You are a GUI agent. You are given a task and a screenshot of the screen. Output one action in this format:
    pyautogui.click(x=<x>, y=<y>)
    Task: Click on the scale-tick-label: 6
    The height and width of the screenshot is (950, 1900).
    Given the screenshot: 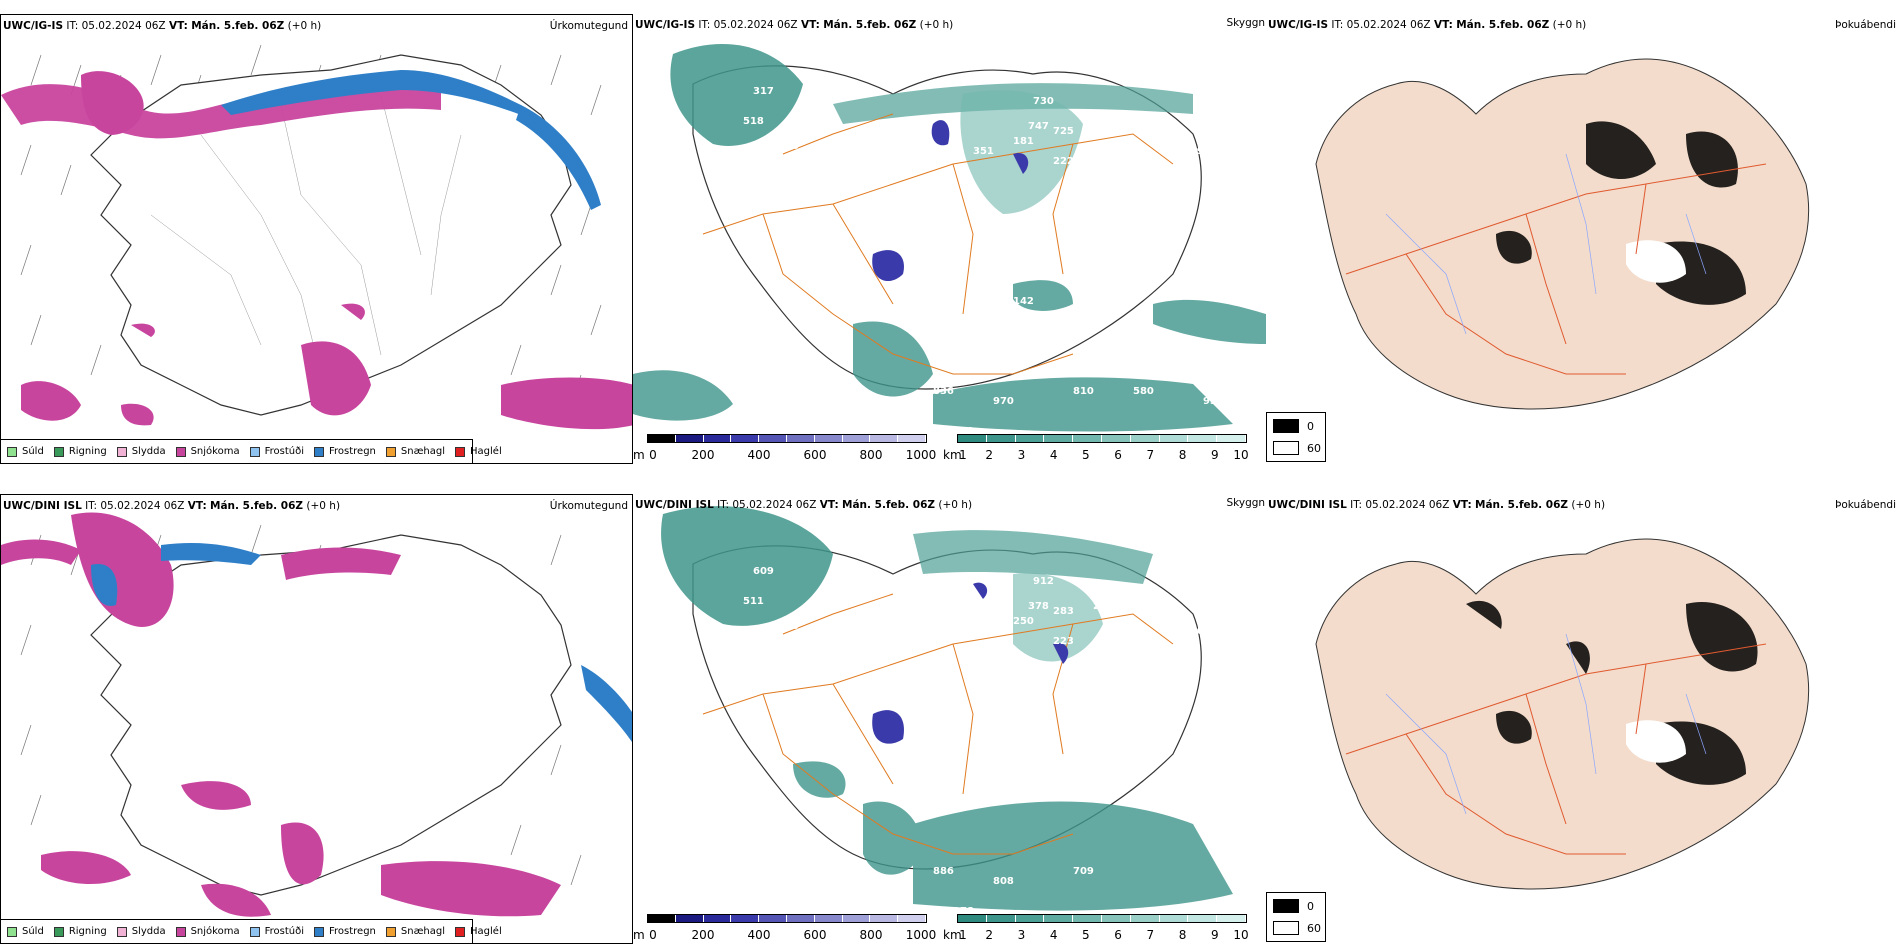 What is the action you would take?
    pyautogui.click(x=1118, y=935)
    